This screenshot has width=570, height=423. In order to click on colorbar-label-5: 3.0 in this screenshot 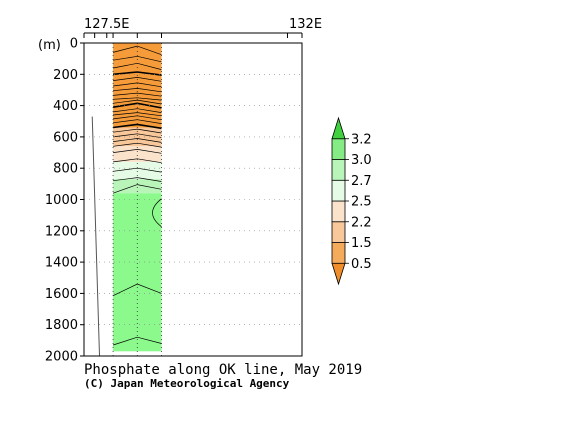, I will do `click(361, 160)`.